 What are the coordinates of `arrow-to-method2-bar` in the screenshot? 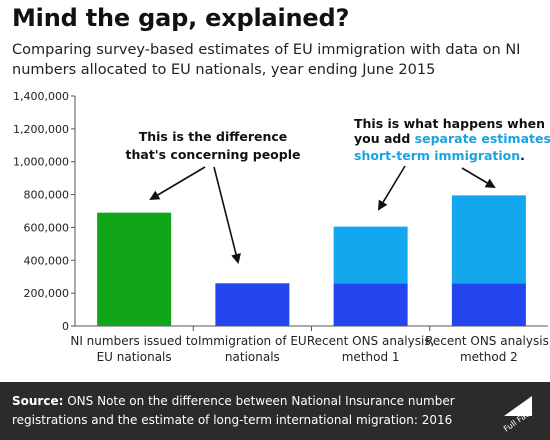 It's located at (478, 178).